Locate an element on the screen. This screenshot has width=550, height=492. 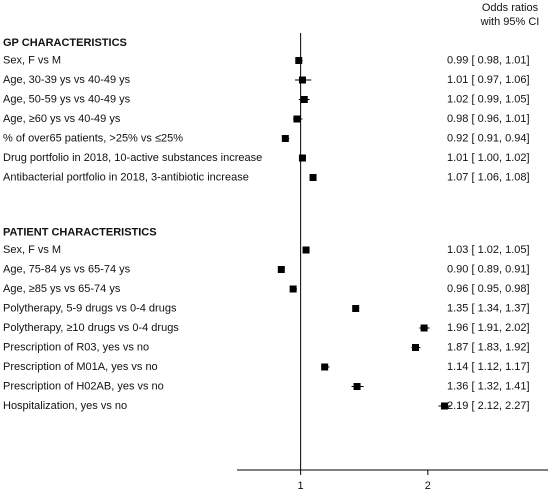
value-label: 1.01 [ 0.97, 1.06] is located at coordinates (488, 80).